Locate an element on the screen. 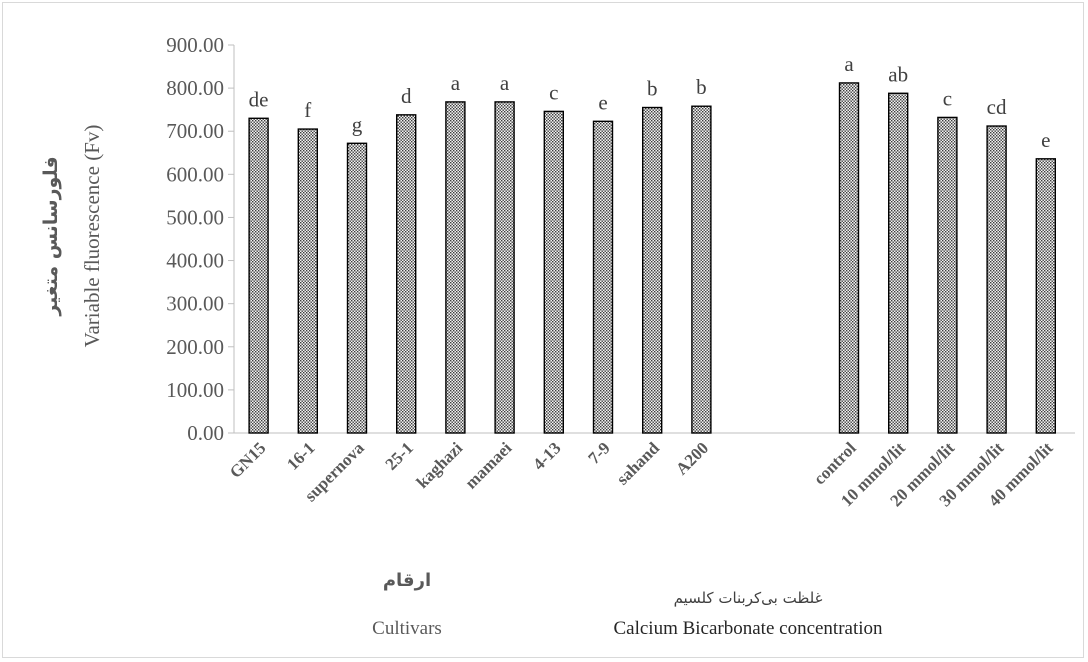 The height and width of the screenshot is (662, 1088). y-tick-label: 800.00 is located at coordinates (195, 88).